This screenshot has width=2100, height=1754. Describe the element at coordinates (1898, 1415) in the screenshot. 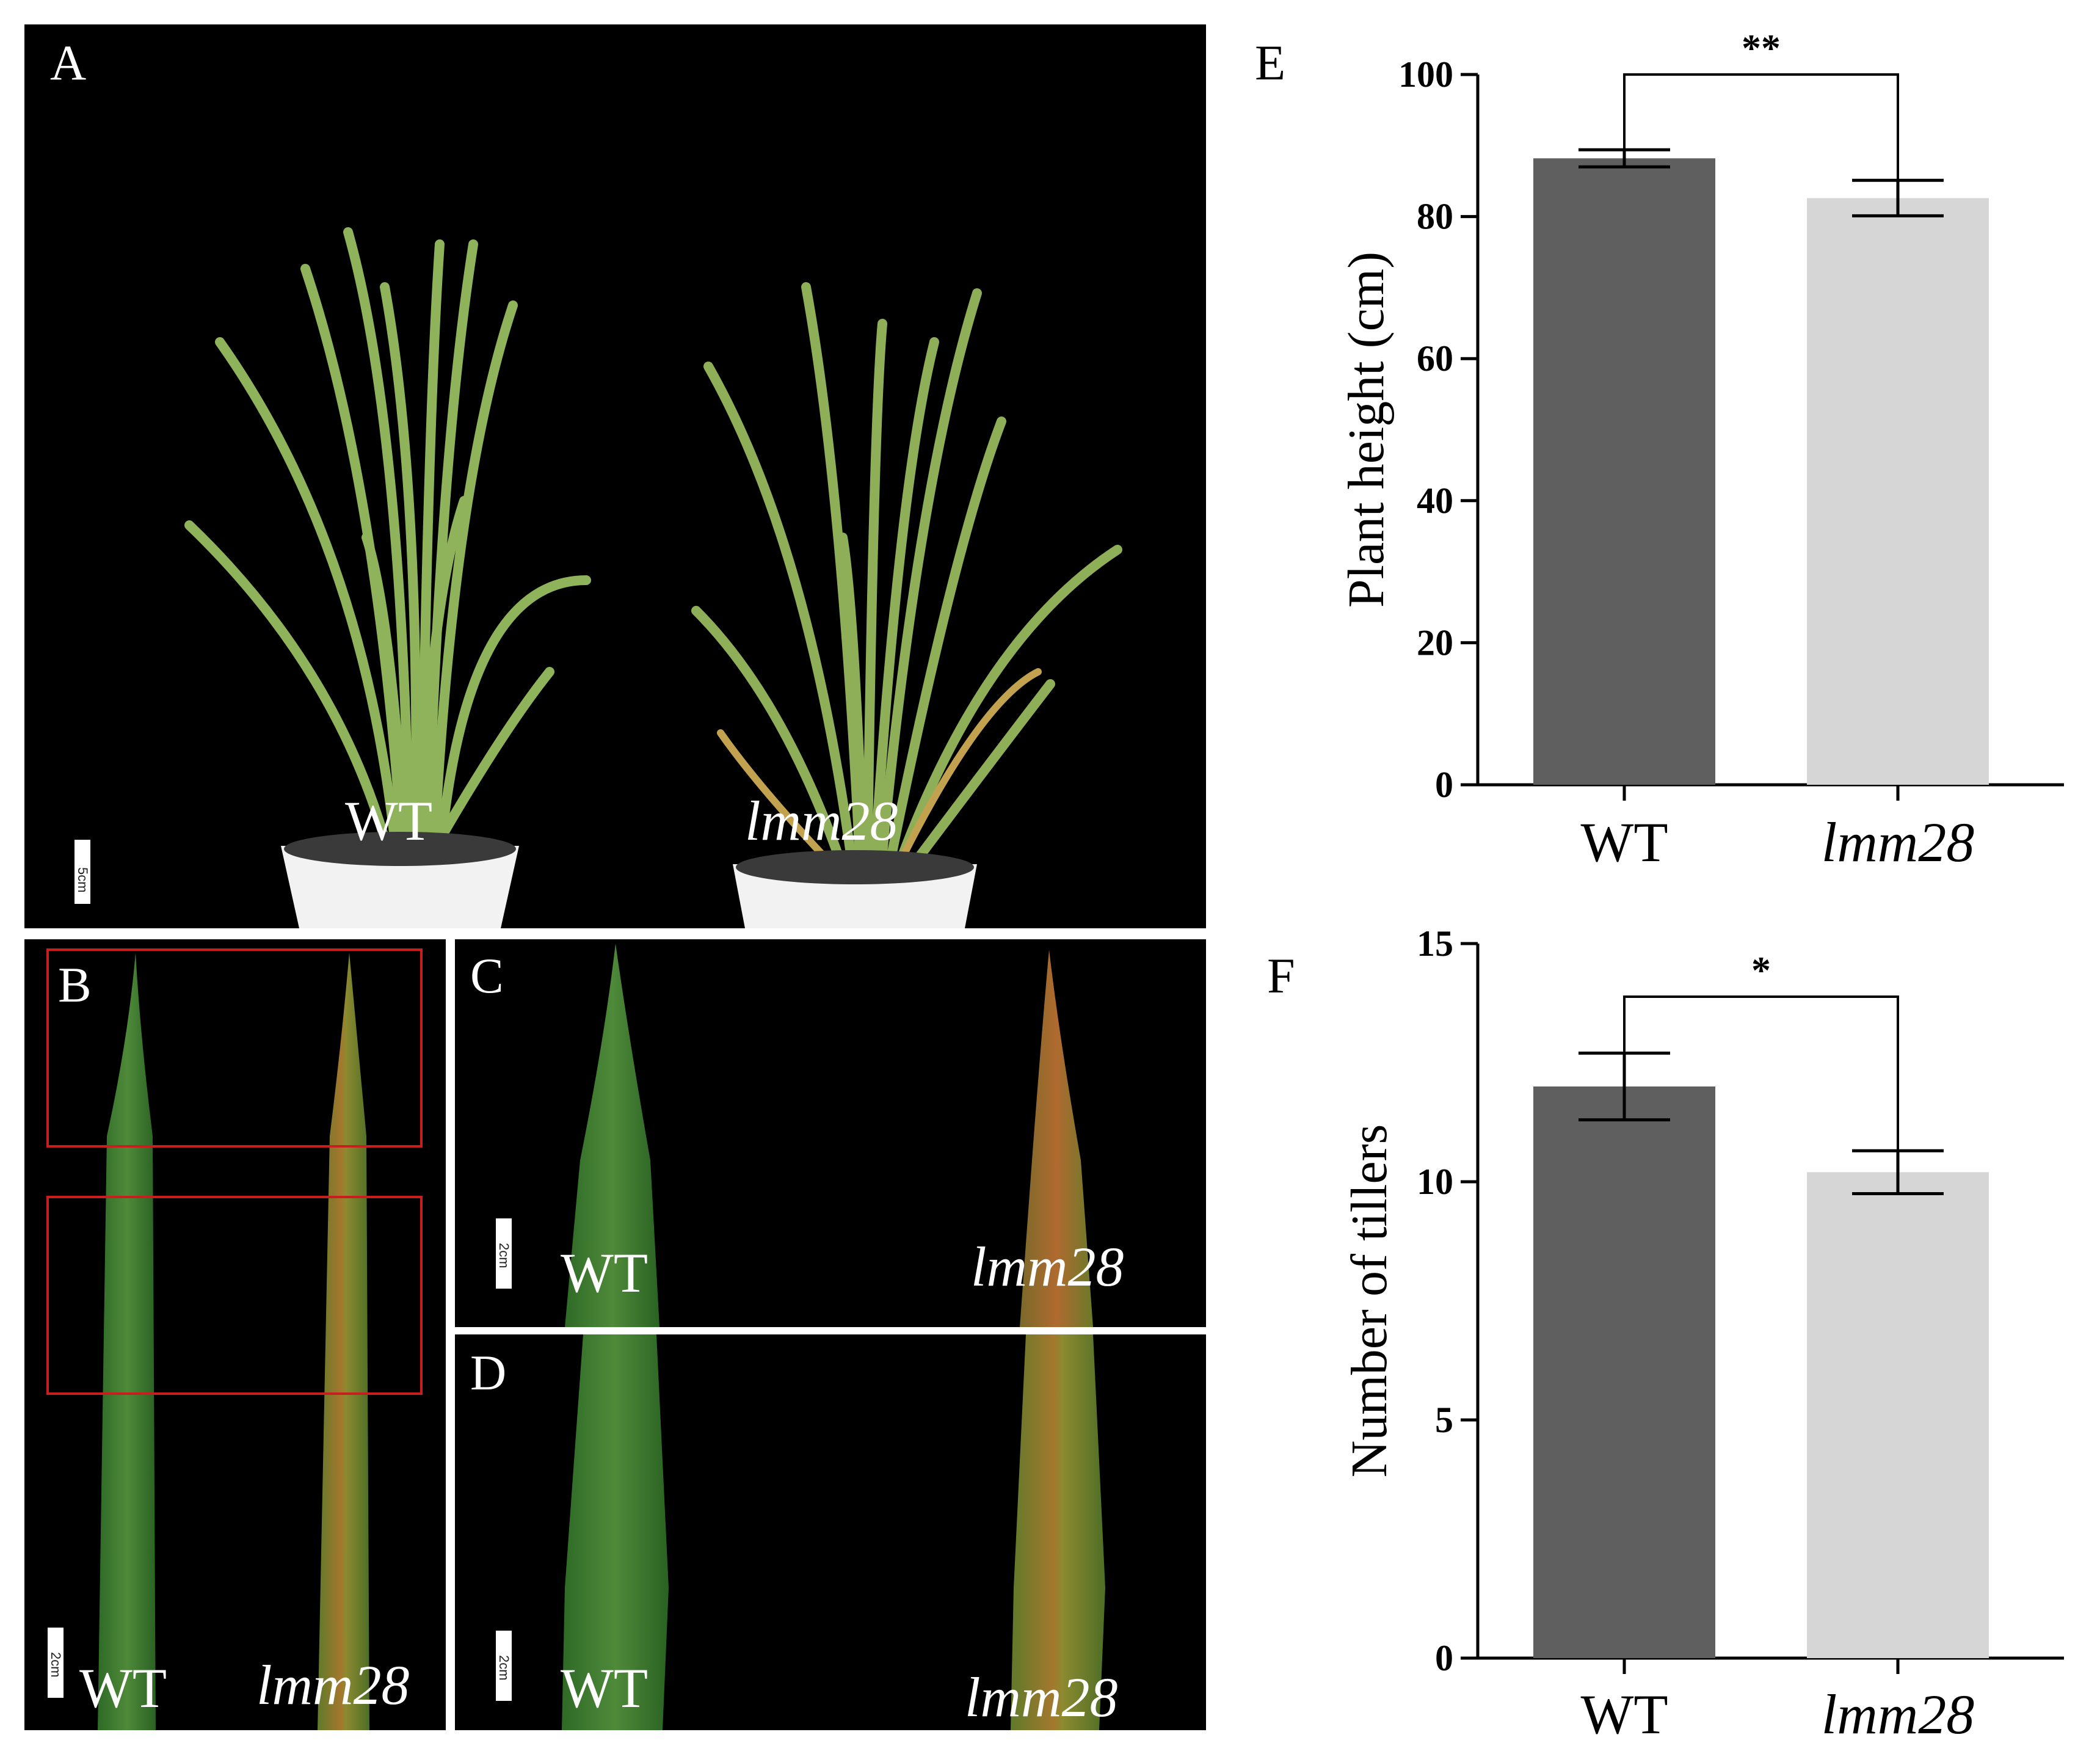

I see `chart-f-bar-mutant` at that location.